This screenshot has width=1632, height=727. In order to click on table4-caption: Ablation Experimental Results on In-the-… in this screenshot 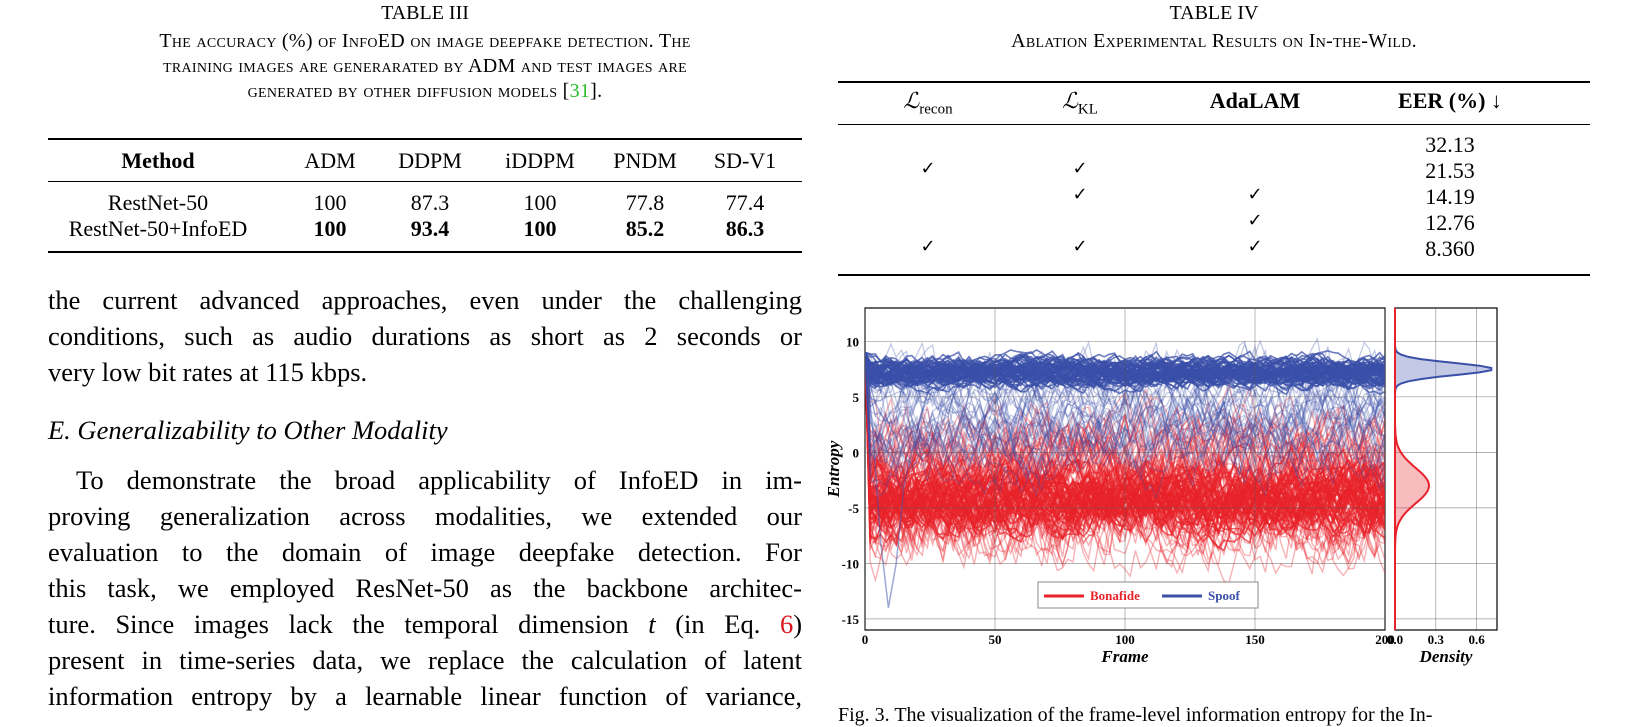, I will do `click(1214, 41)`.